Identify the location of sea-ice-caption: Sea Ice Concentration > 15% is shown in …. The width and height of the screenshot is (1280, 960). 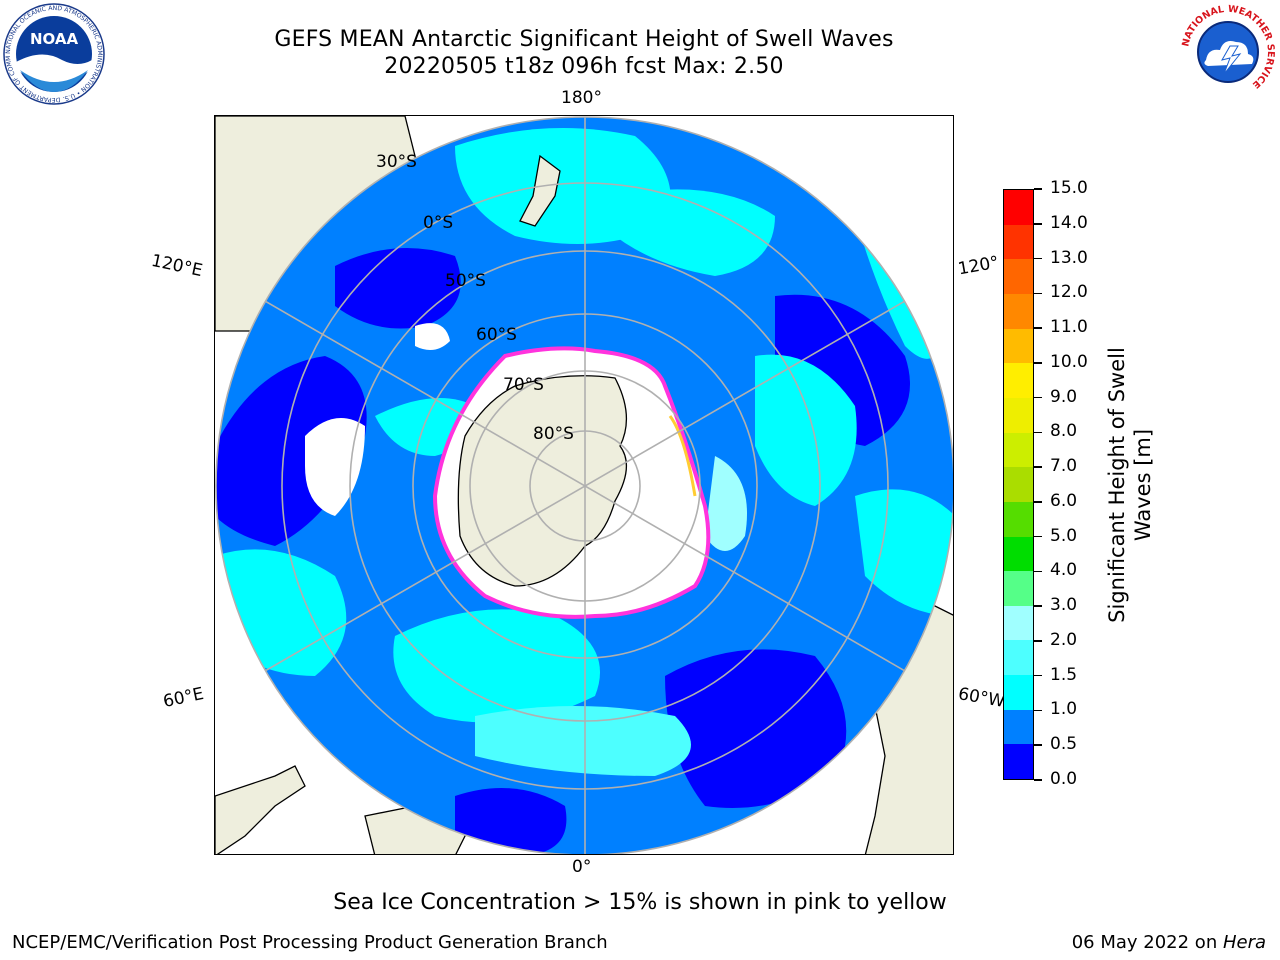
(640, 902).